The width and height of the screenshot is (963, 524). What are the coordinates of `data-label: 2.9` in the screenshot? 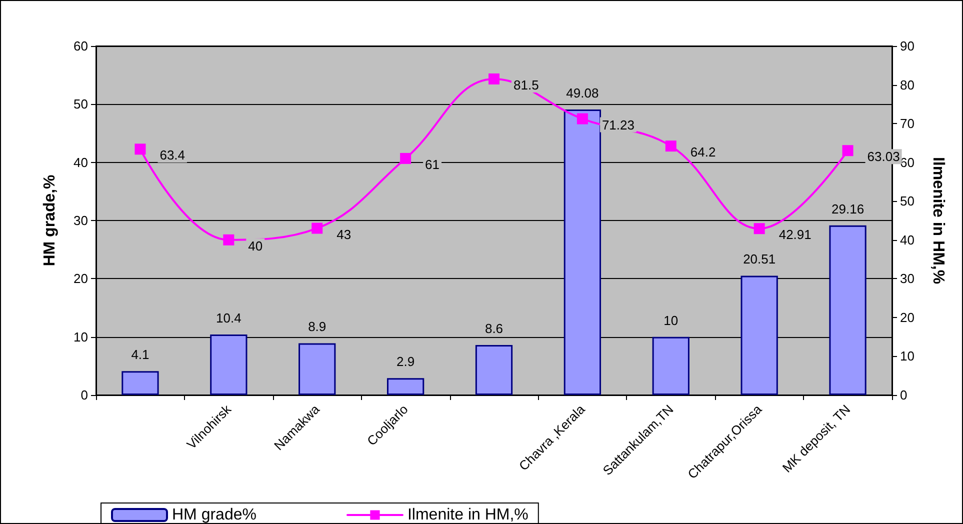 It's located at (405, 362).